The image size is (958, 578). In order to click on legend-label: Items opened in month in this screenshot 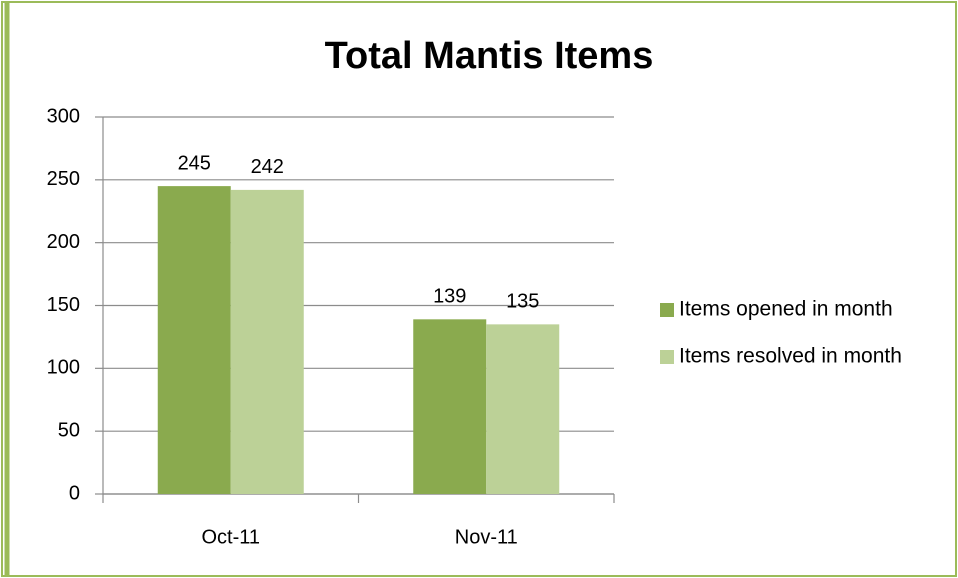, I will do `click(786, 309)`.